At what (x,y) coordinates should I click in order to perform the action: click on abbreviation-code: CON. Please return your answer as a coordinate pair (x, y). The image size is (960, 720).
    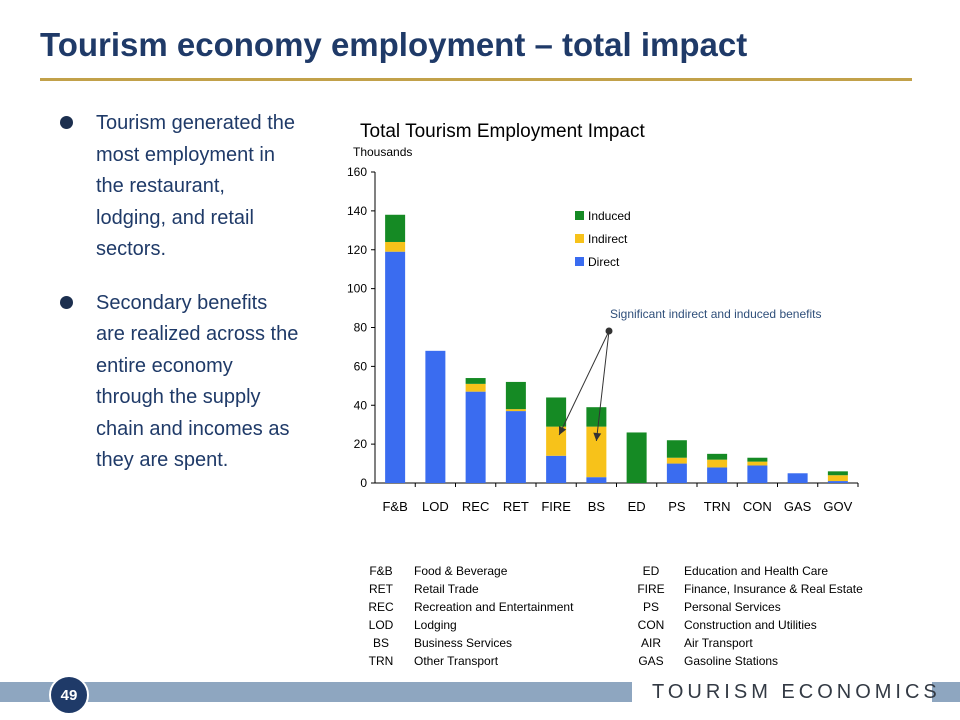
    Looking at the image, I should click on (651, 625).